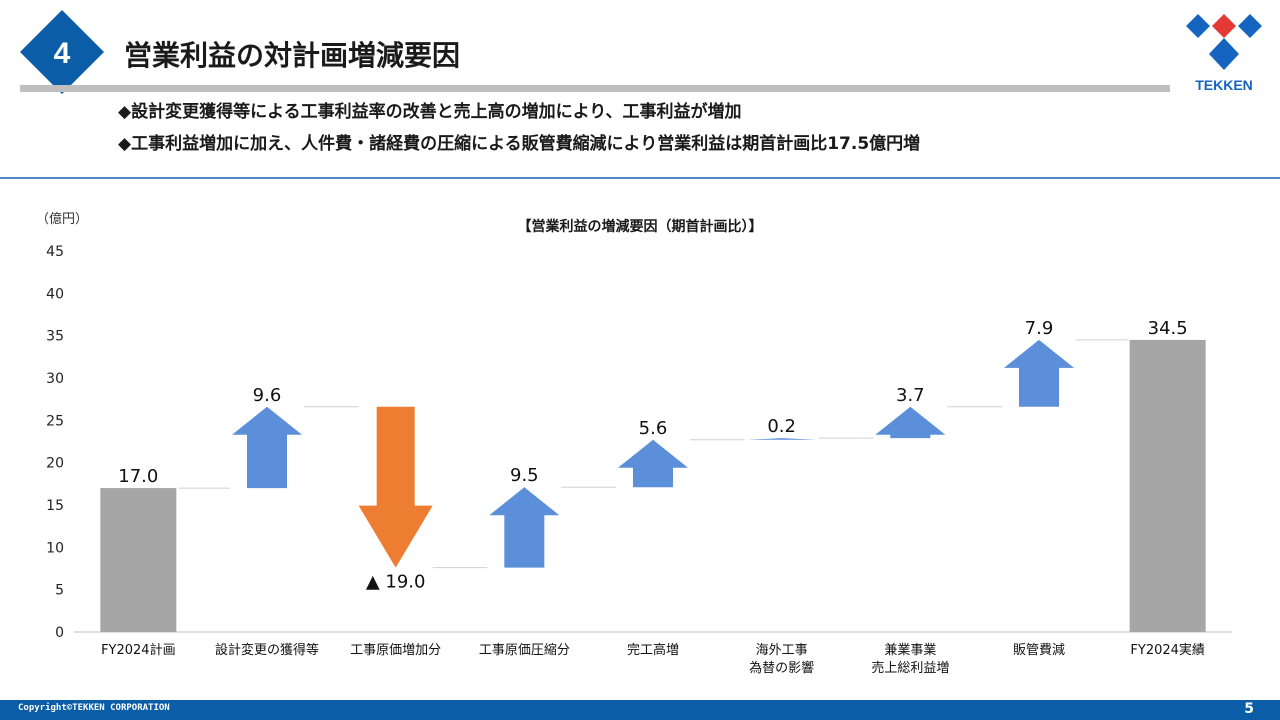  I want to click on y-tick-label: 30, so click(55, 379).